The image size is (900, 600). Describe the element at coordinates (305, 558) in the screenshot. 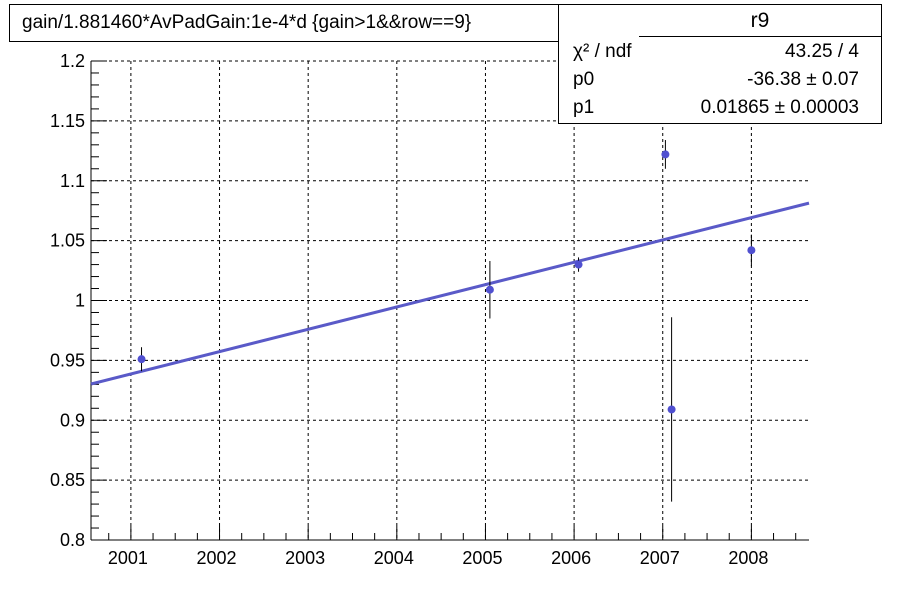

I see `x-tick-label: 2003` at that location.